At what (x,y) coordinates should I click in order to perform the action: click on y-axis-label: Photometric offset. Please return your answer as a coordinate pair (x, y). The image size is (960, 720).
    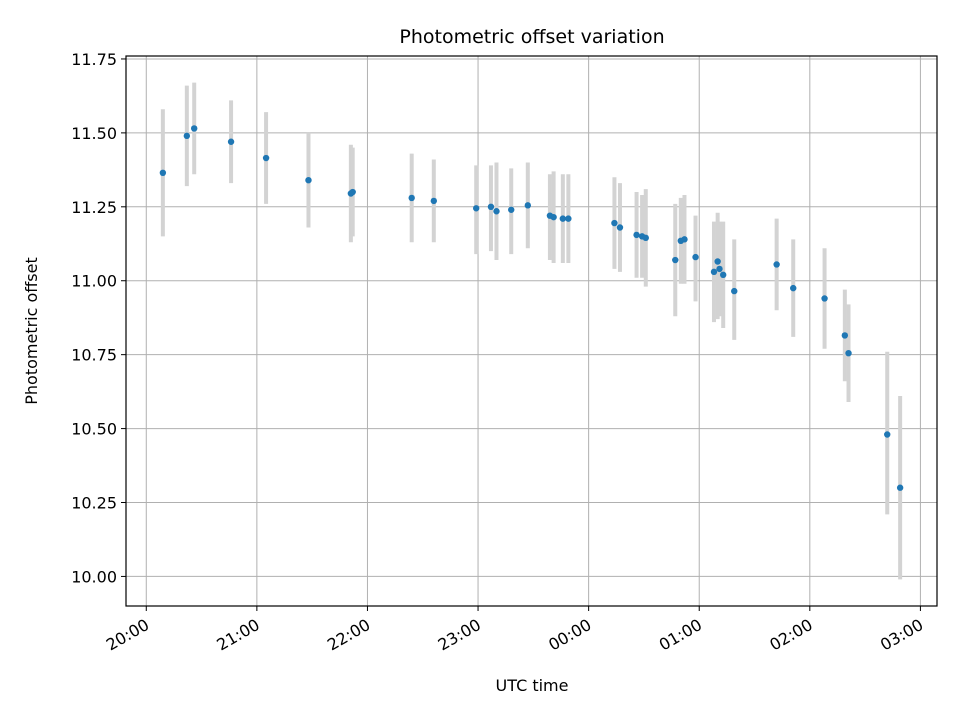
    Looking at the image, I should click on (31, 331).